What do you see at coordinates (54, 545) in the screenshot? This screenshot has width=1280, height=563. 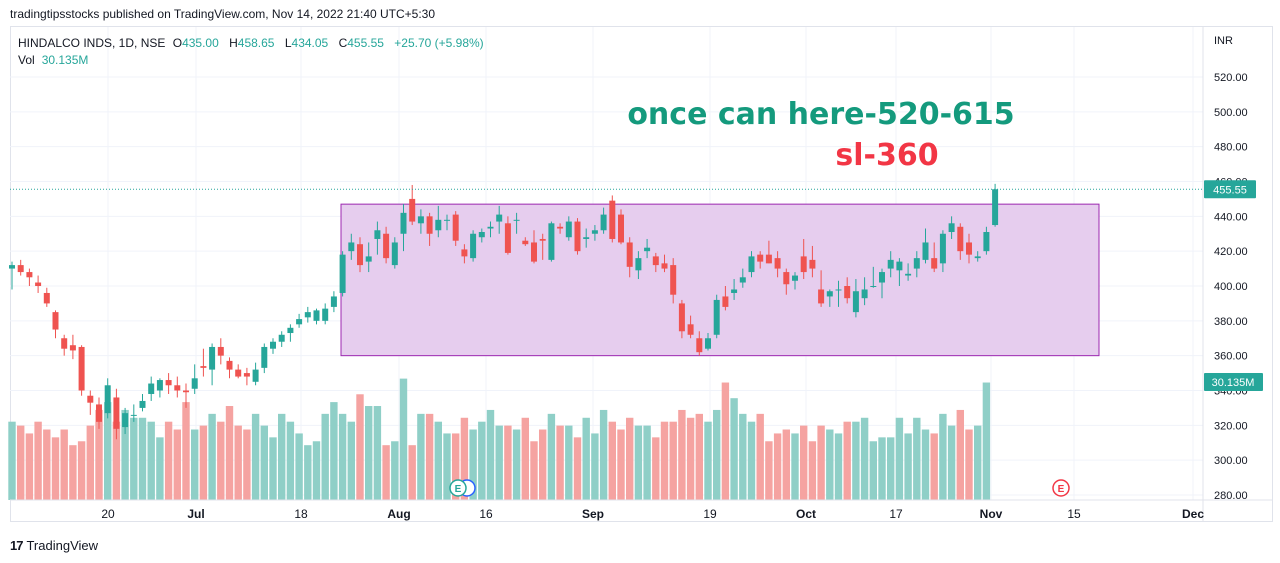 I see `footer-branding: 17 TradingView` at bounding box center [54, 545].